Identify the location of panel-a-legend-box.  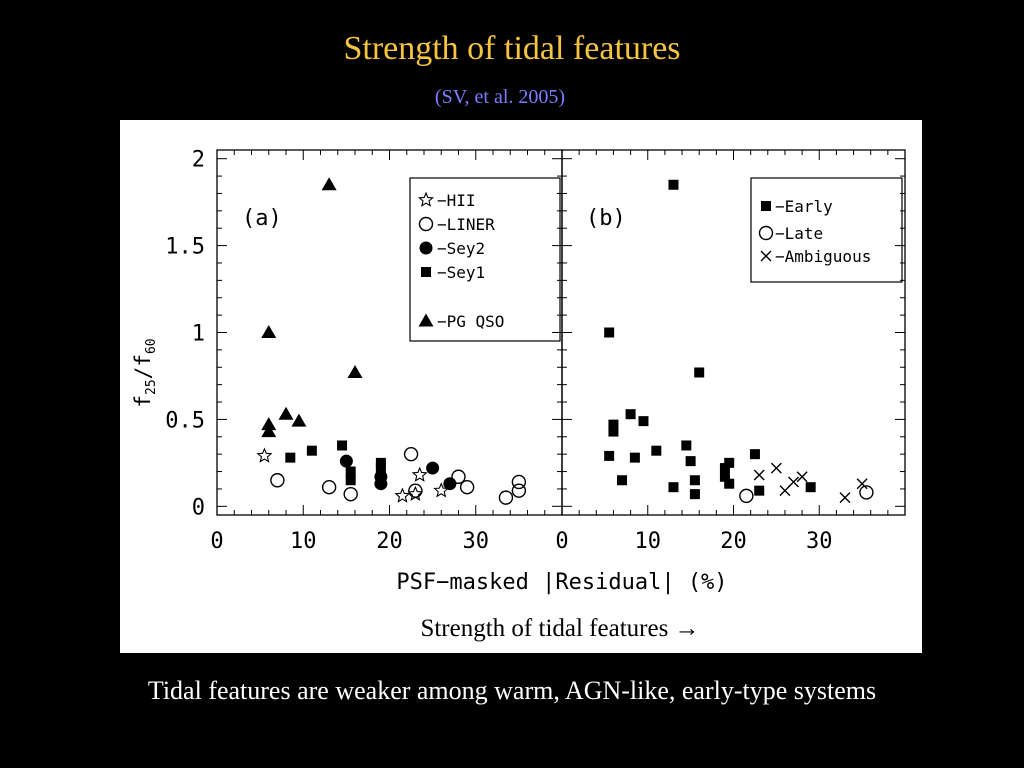
(485, 259).